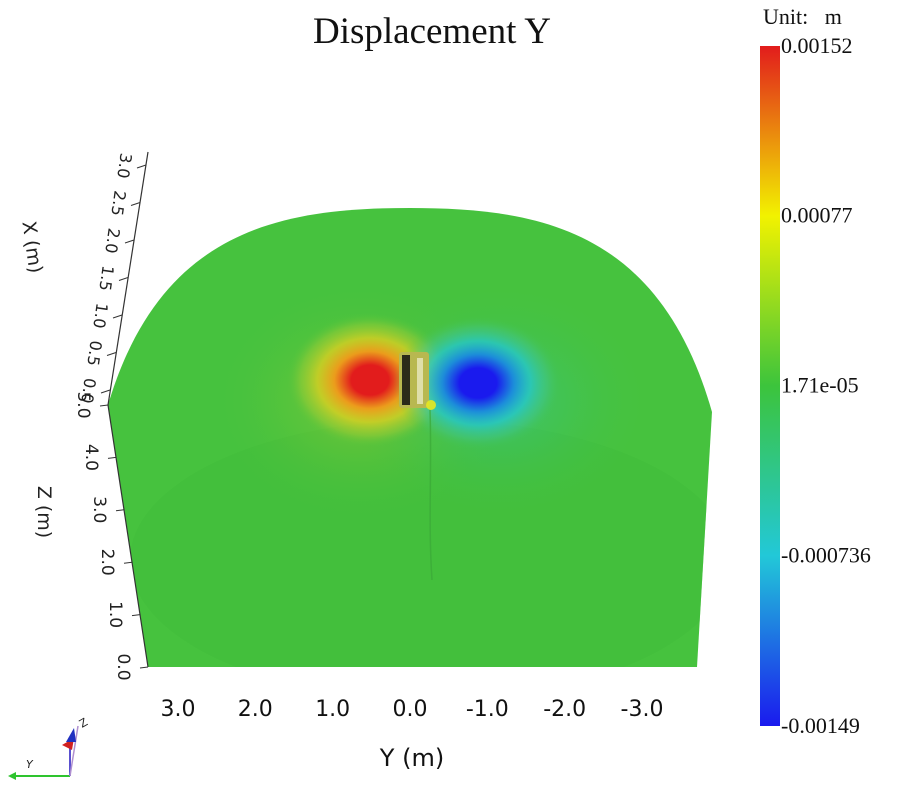 The height and width of the screenshot is (790, 898). I want to click on x-axis-label: X (m), so click(31, 247).